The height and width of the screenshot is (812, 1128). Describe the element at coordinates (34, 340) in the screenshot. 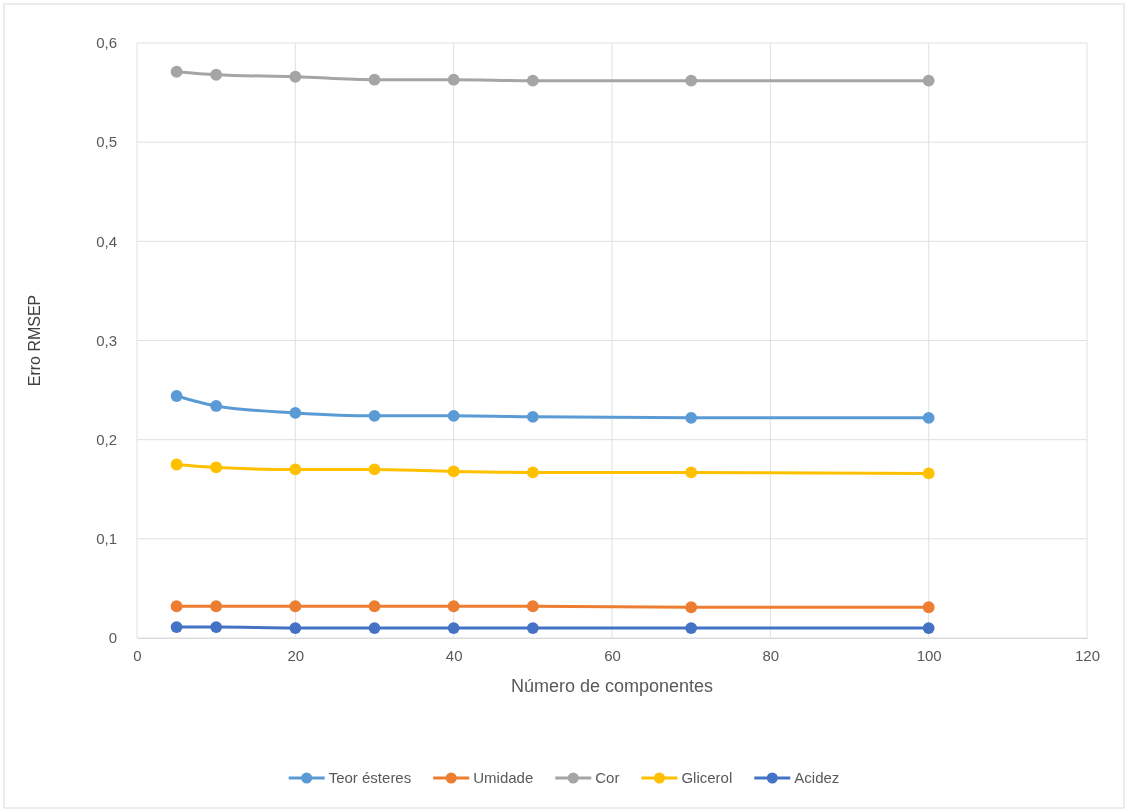

I see `y-axis-title: Erro RMSEP` at that location.